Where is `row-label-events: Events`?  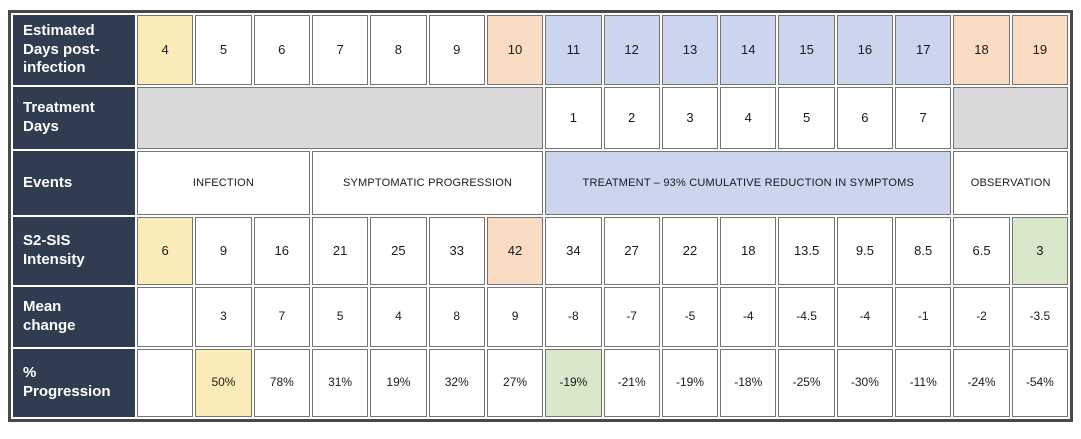
row-label-events: Events is located at coordinates (74, 183).